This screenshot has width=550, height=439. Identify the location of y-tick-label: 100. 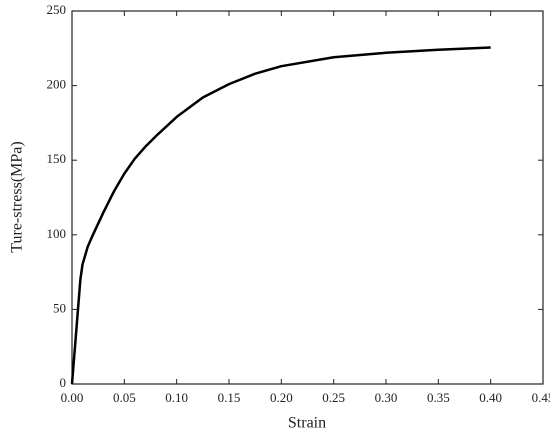
(57, 233).